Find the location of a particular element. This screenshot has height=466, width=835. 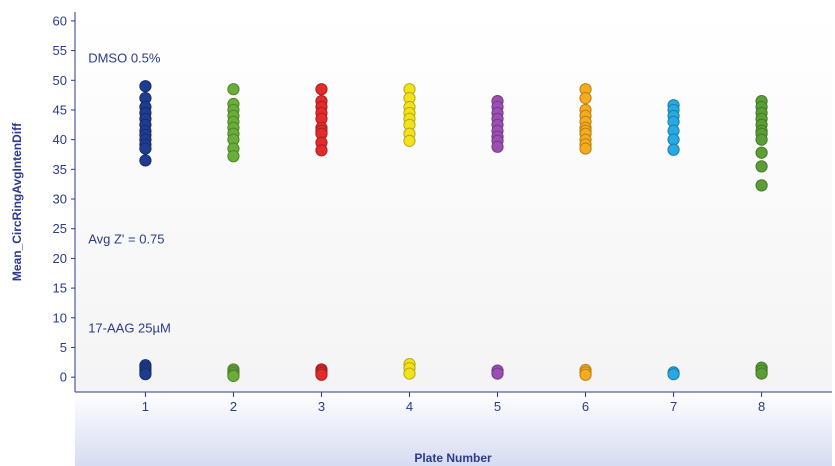

x-tick-label: 5 is located at coordinates (497, 406).